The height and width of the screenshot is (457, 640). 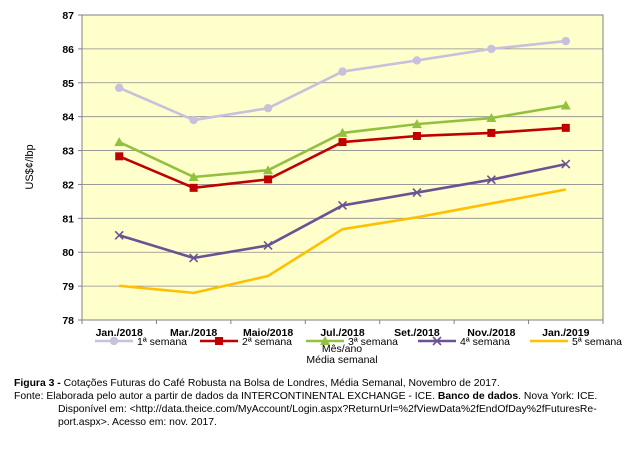 What do you see at coordinates (485, 342) in the screenshot?
I see `legend-label: 4ª semana` at bounding box center [485, 342].